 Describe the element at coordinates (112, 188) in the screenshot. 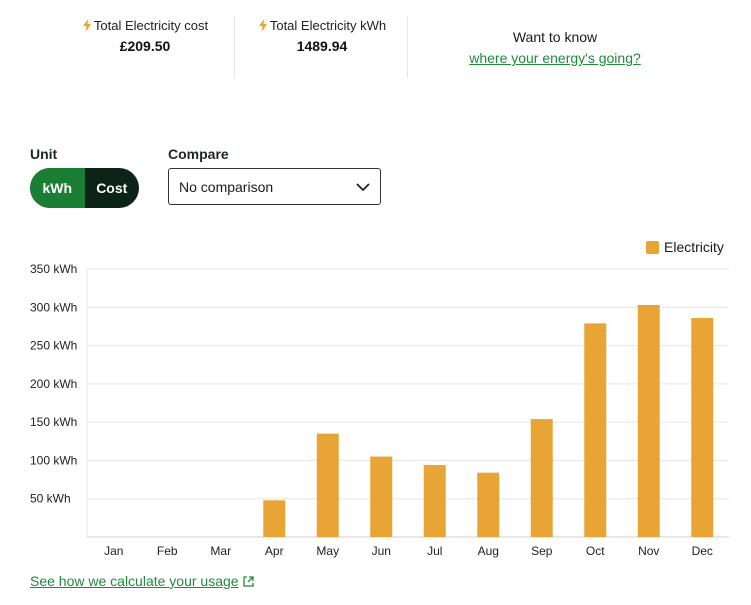

I see `unit-cost-option: Cost` at that location.